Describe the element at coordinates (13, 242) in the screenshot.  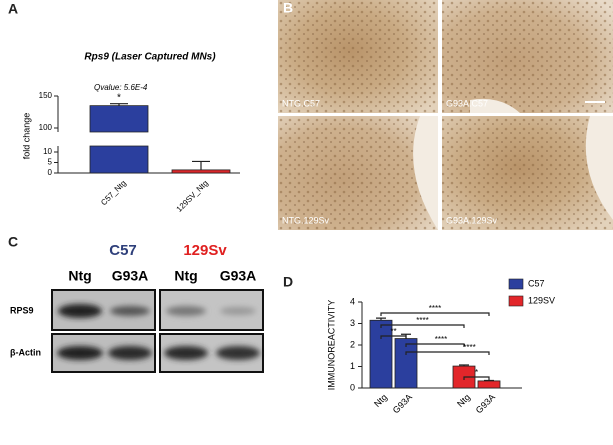
I see `panel-label: C` at that location.